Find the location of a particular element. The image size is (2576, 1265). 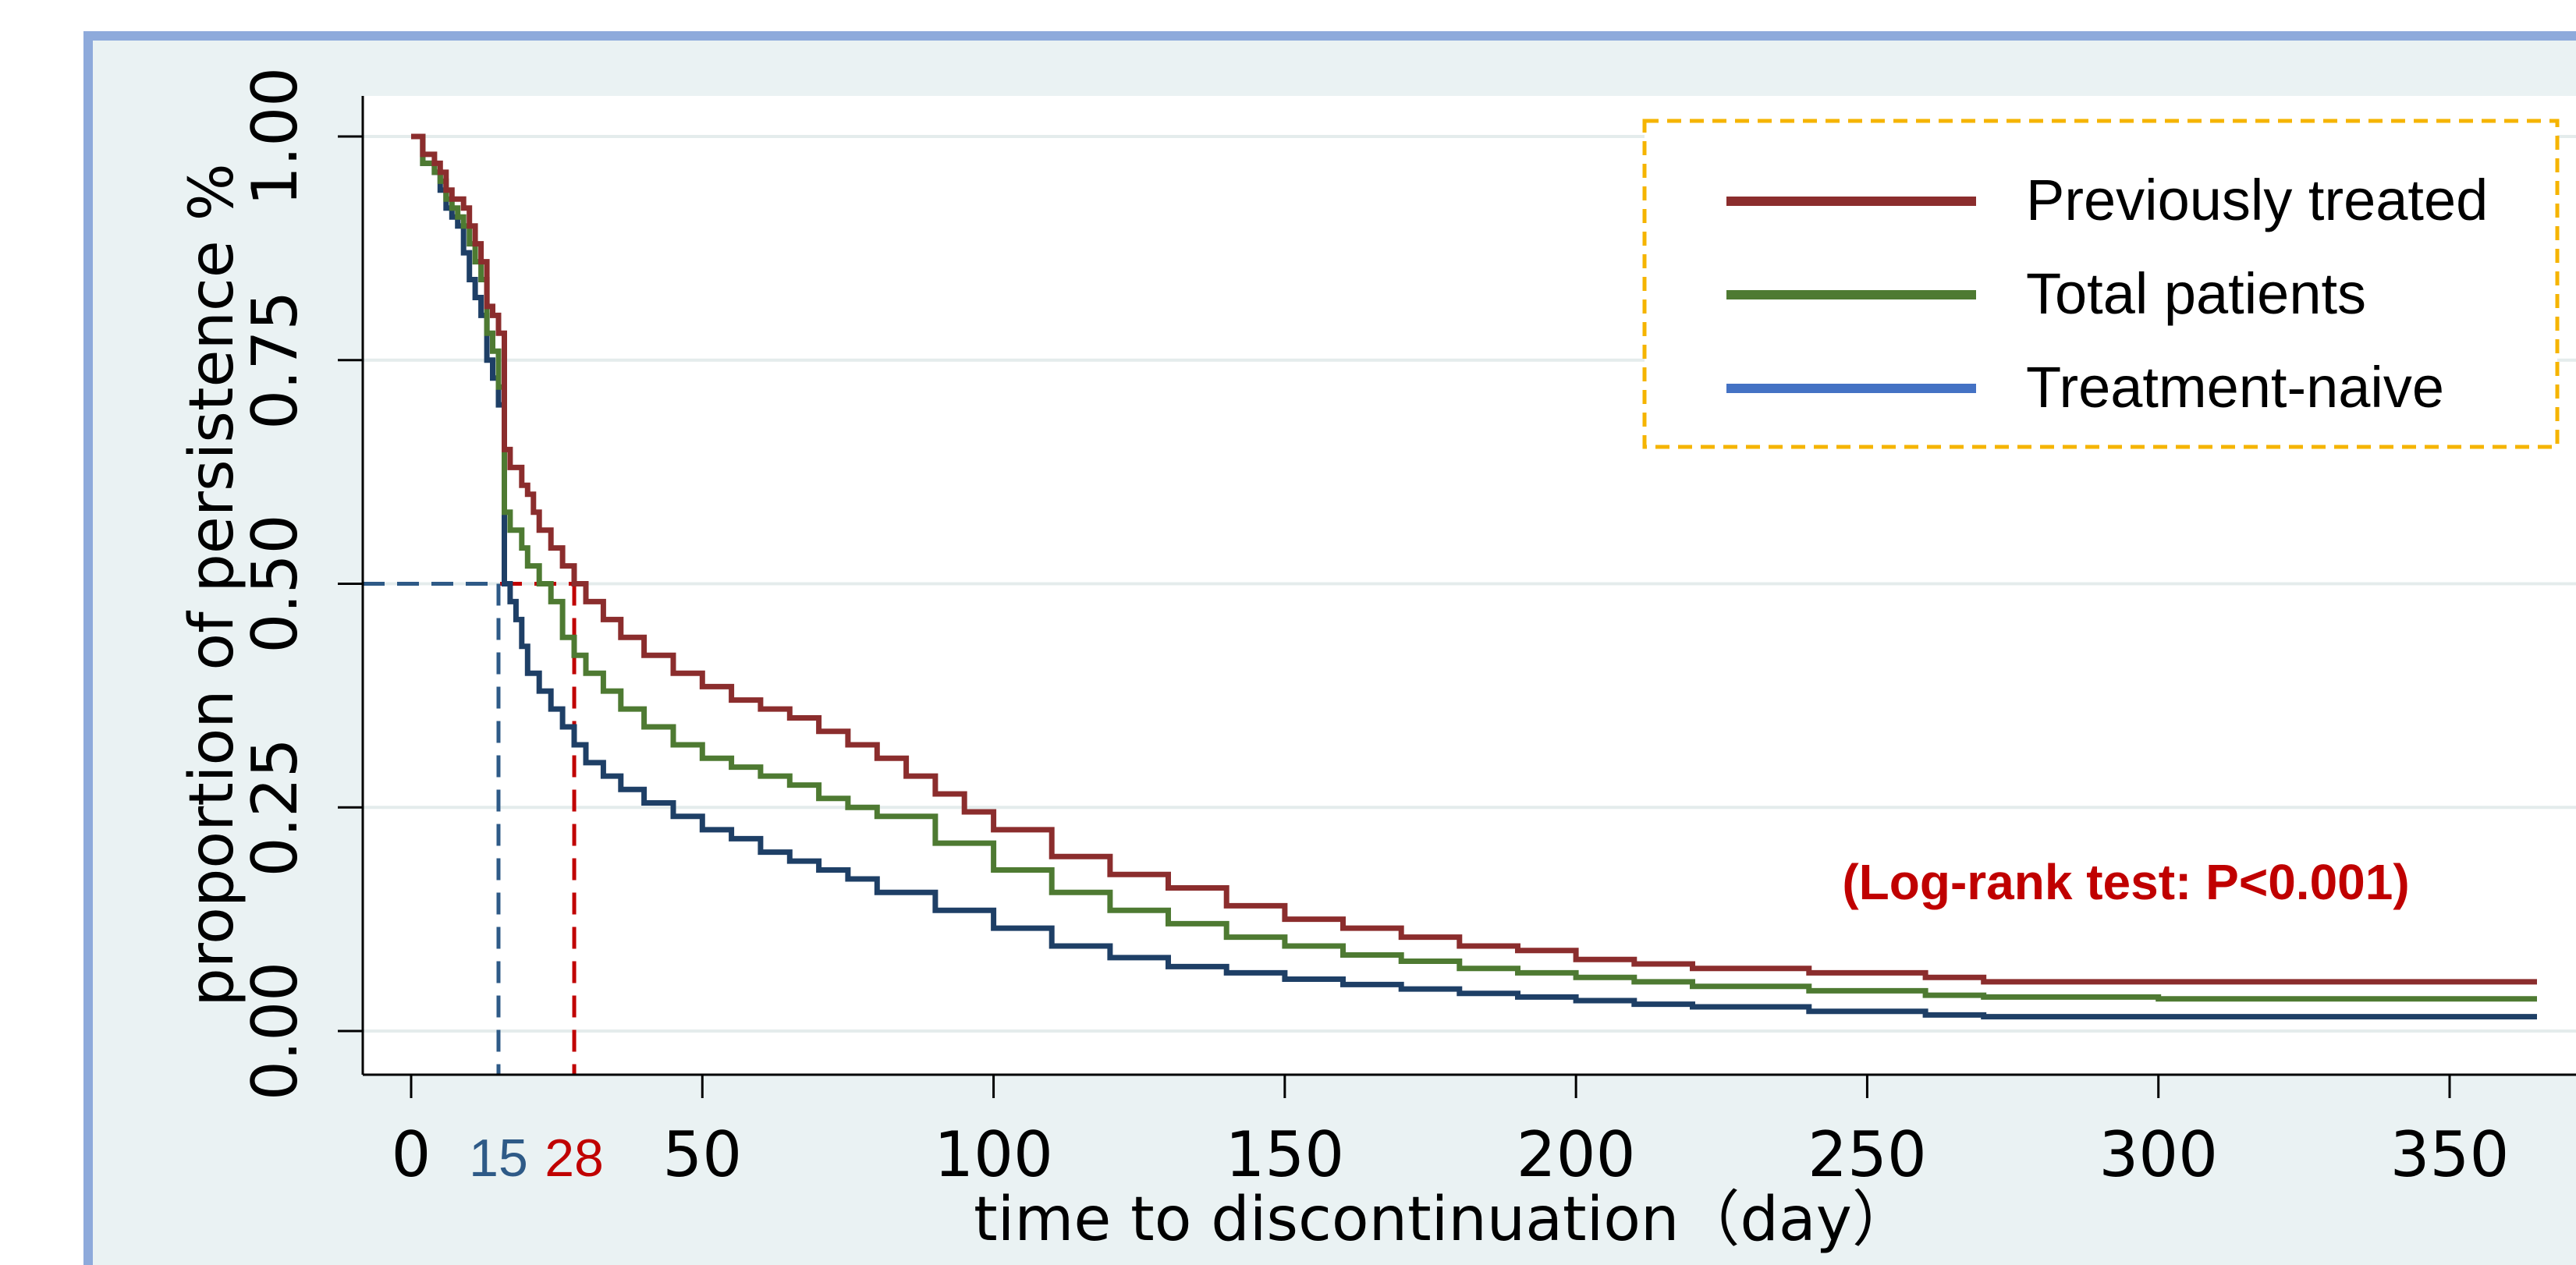

median-labels: 15 28 is located at coordinates (536, 1158).